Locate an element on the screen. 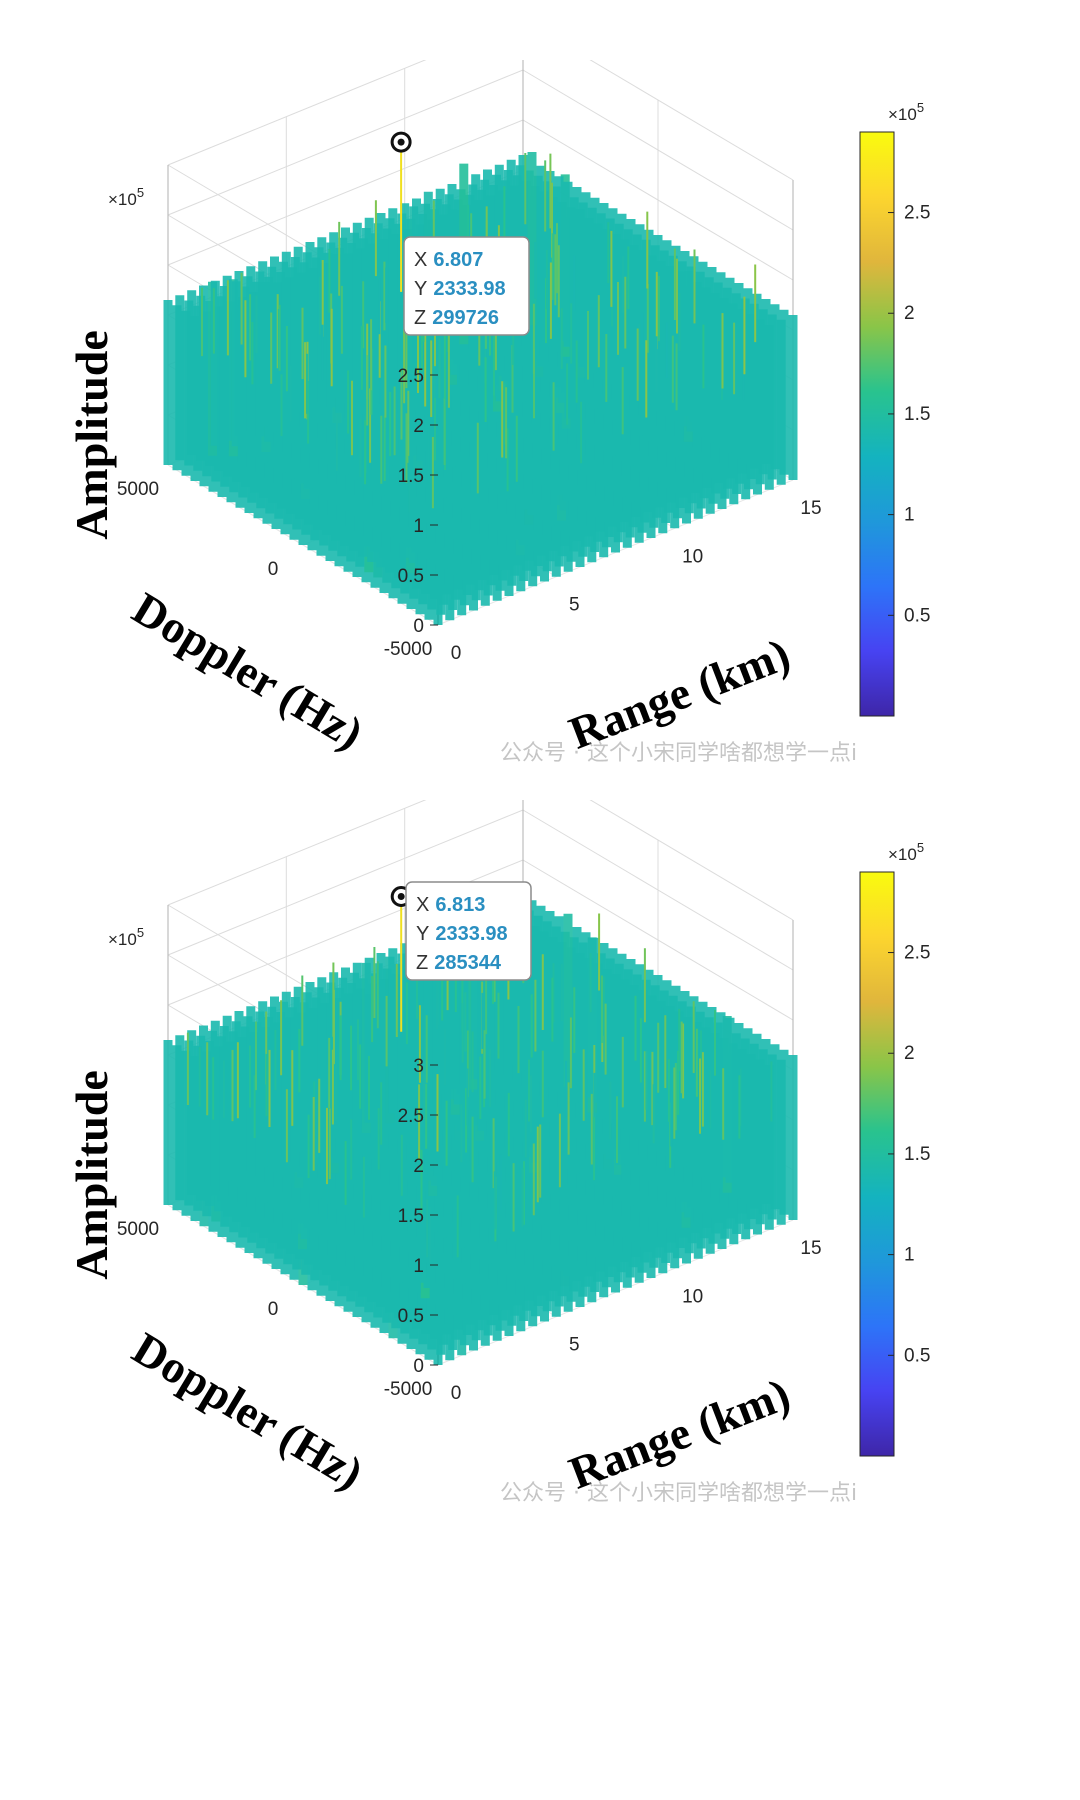 This screenshot has height=1800, width=1080. svg-text:X6.807: X 6.807 is located at coordinates (448, 260).